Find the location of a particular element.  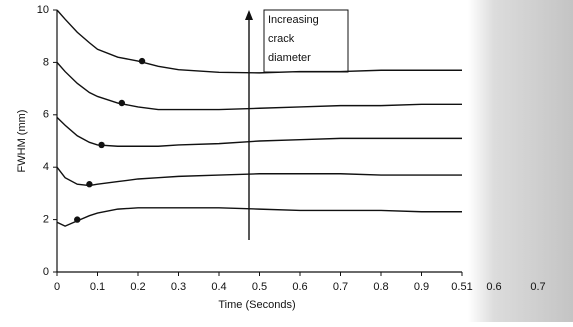

y-tick-label: 4 is located at coordinates (46, 167).